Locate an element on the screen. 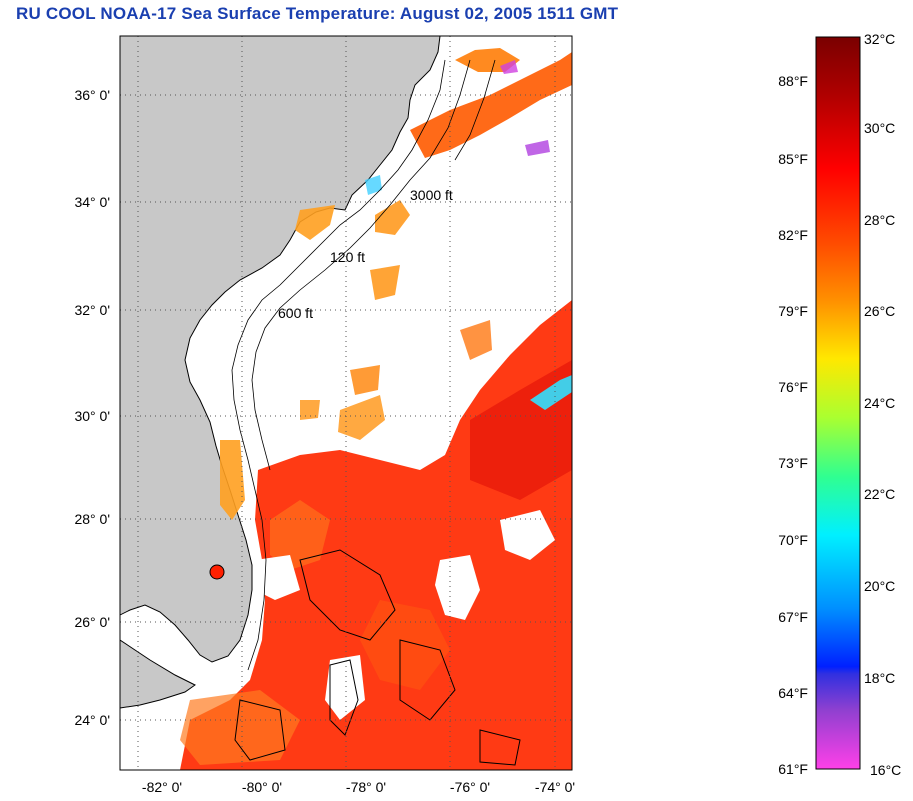 This screenshot has width=913, height=801. c-label-20: 20°C is located at coordinates (879, 586).